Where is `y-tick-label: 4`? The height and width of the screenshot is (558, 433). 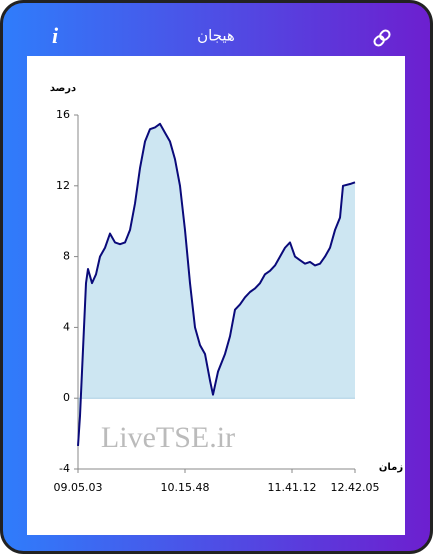
y-tick-label: 4 is located at coordinates (66, 326).